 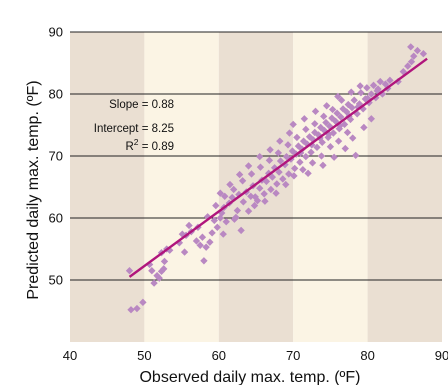 I want to click on x-tick-label: 40, so click(x=70, y=355).